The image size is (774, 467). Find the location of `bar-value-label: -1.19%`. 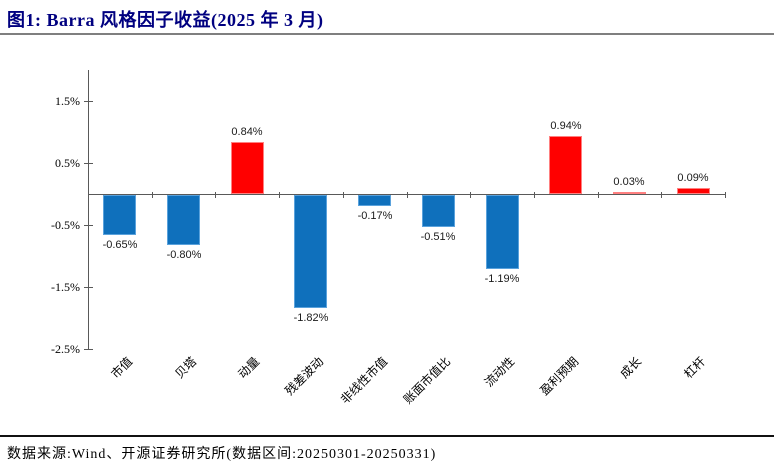

bar-value-label: -1.19% is located at coordinates (502, 279).